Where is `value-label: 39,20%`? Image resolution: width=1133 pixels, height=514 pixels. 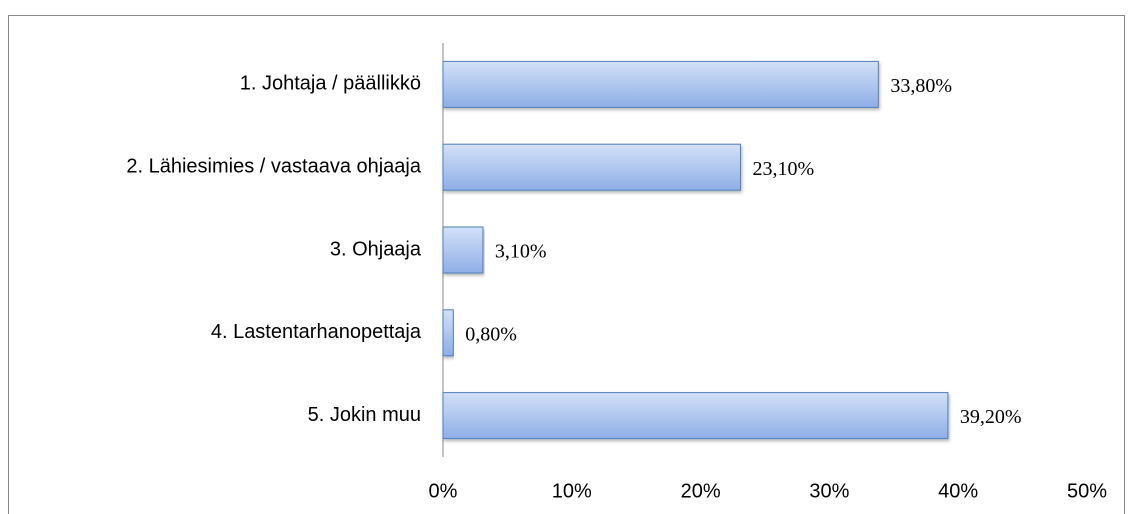
value-label: 39,20% is located at coordinates (991, 417).